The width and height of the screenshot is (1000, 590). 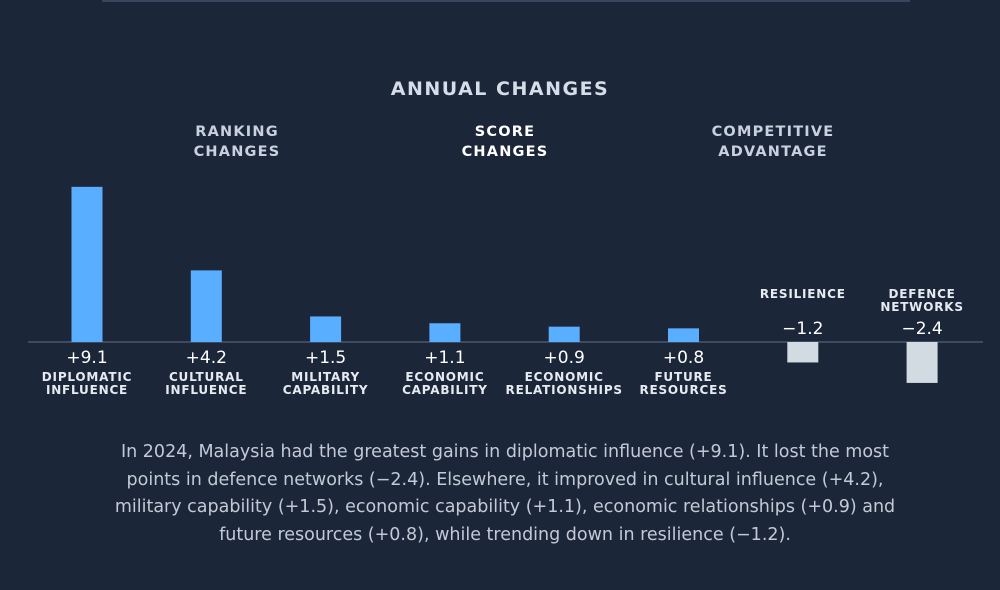 What do you see at coordinates (803, 294) in the screenshot?
I see `category-label: RESILIENCE` at bounding box center [803, 294].